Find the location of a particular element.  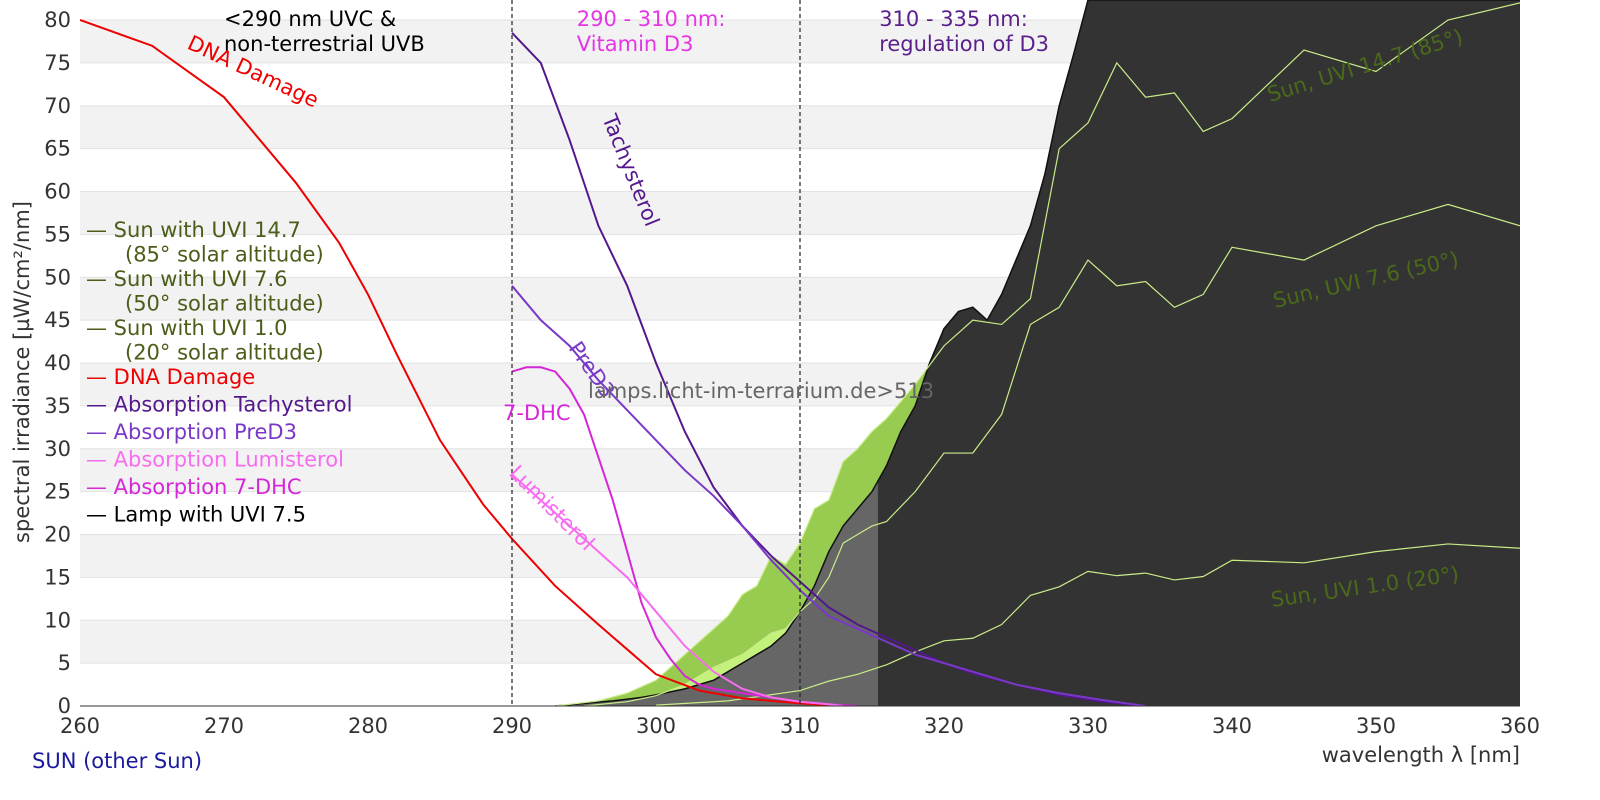

y-tick-label: 20 is located at coordinates (57, 535).